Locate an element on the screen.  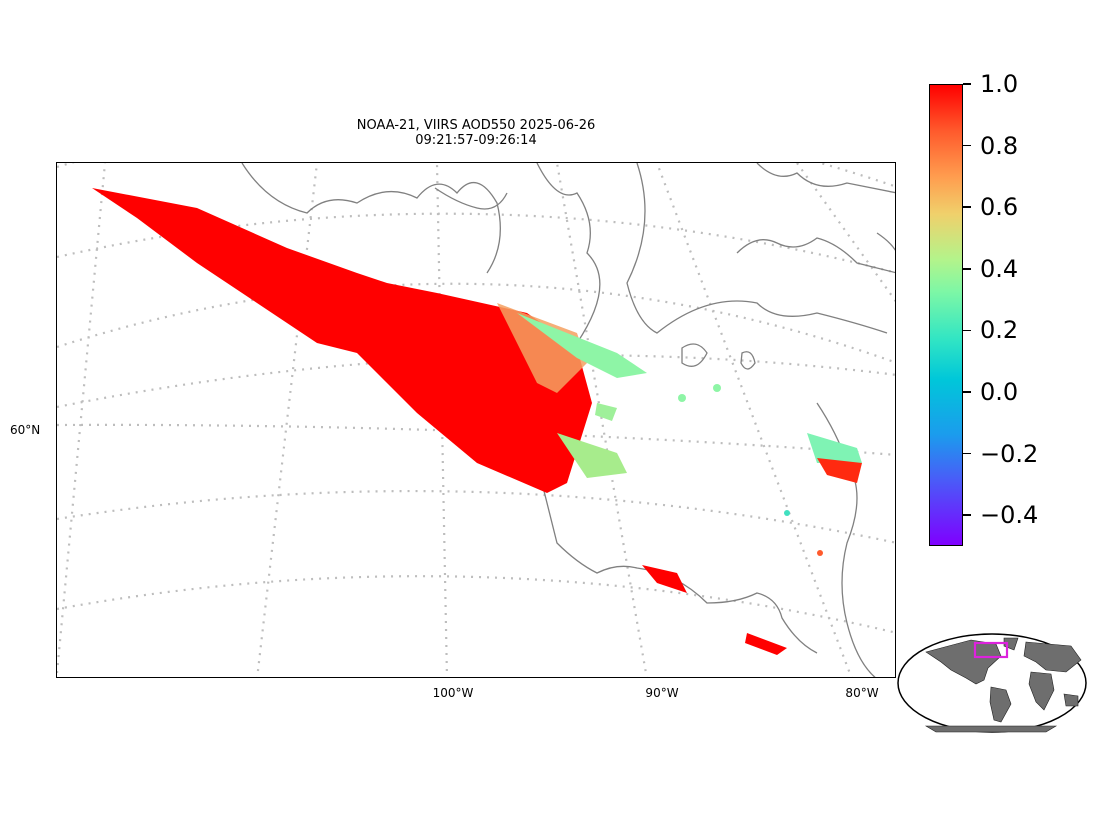
lon-label: 80°W is located at coordinates (862, 693).